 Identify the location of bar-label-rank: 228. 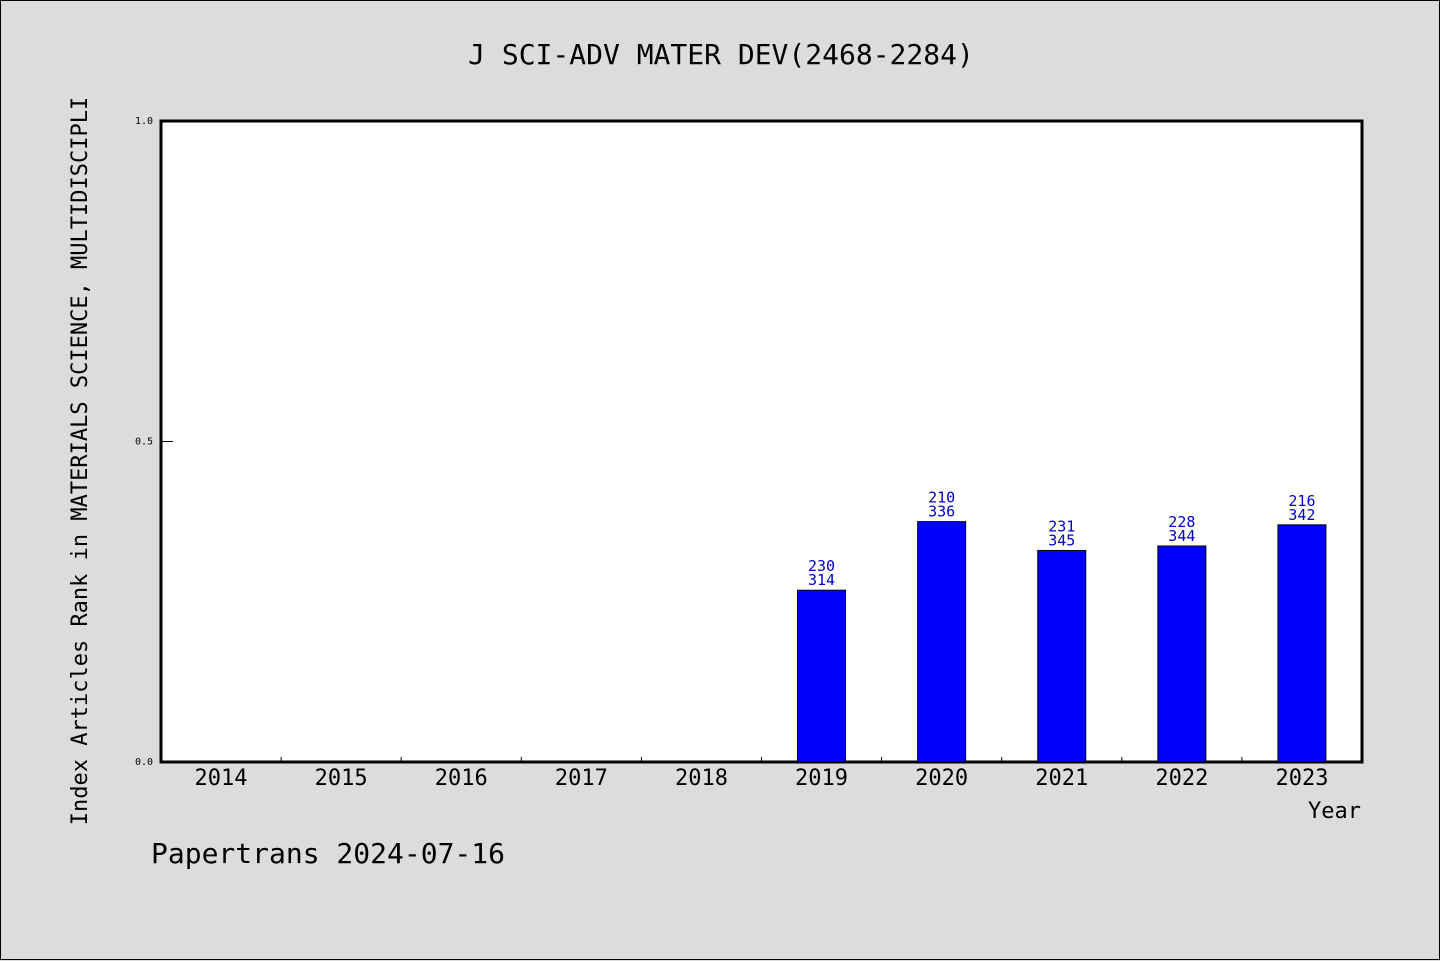
(1181, 522).